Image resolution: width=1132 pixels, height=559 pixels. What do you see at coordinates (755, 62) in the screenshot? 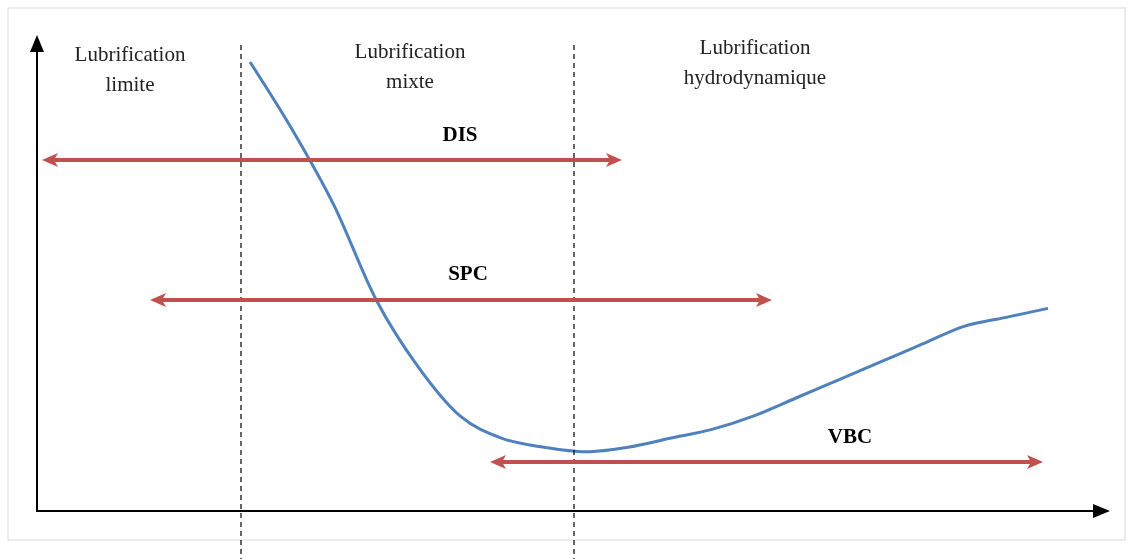
I see `annotation: Lubrification hydrodynamique` at bounding box center [755, 62].